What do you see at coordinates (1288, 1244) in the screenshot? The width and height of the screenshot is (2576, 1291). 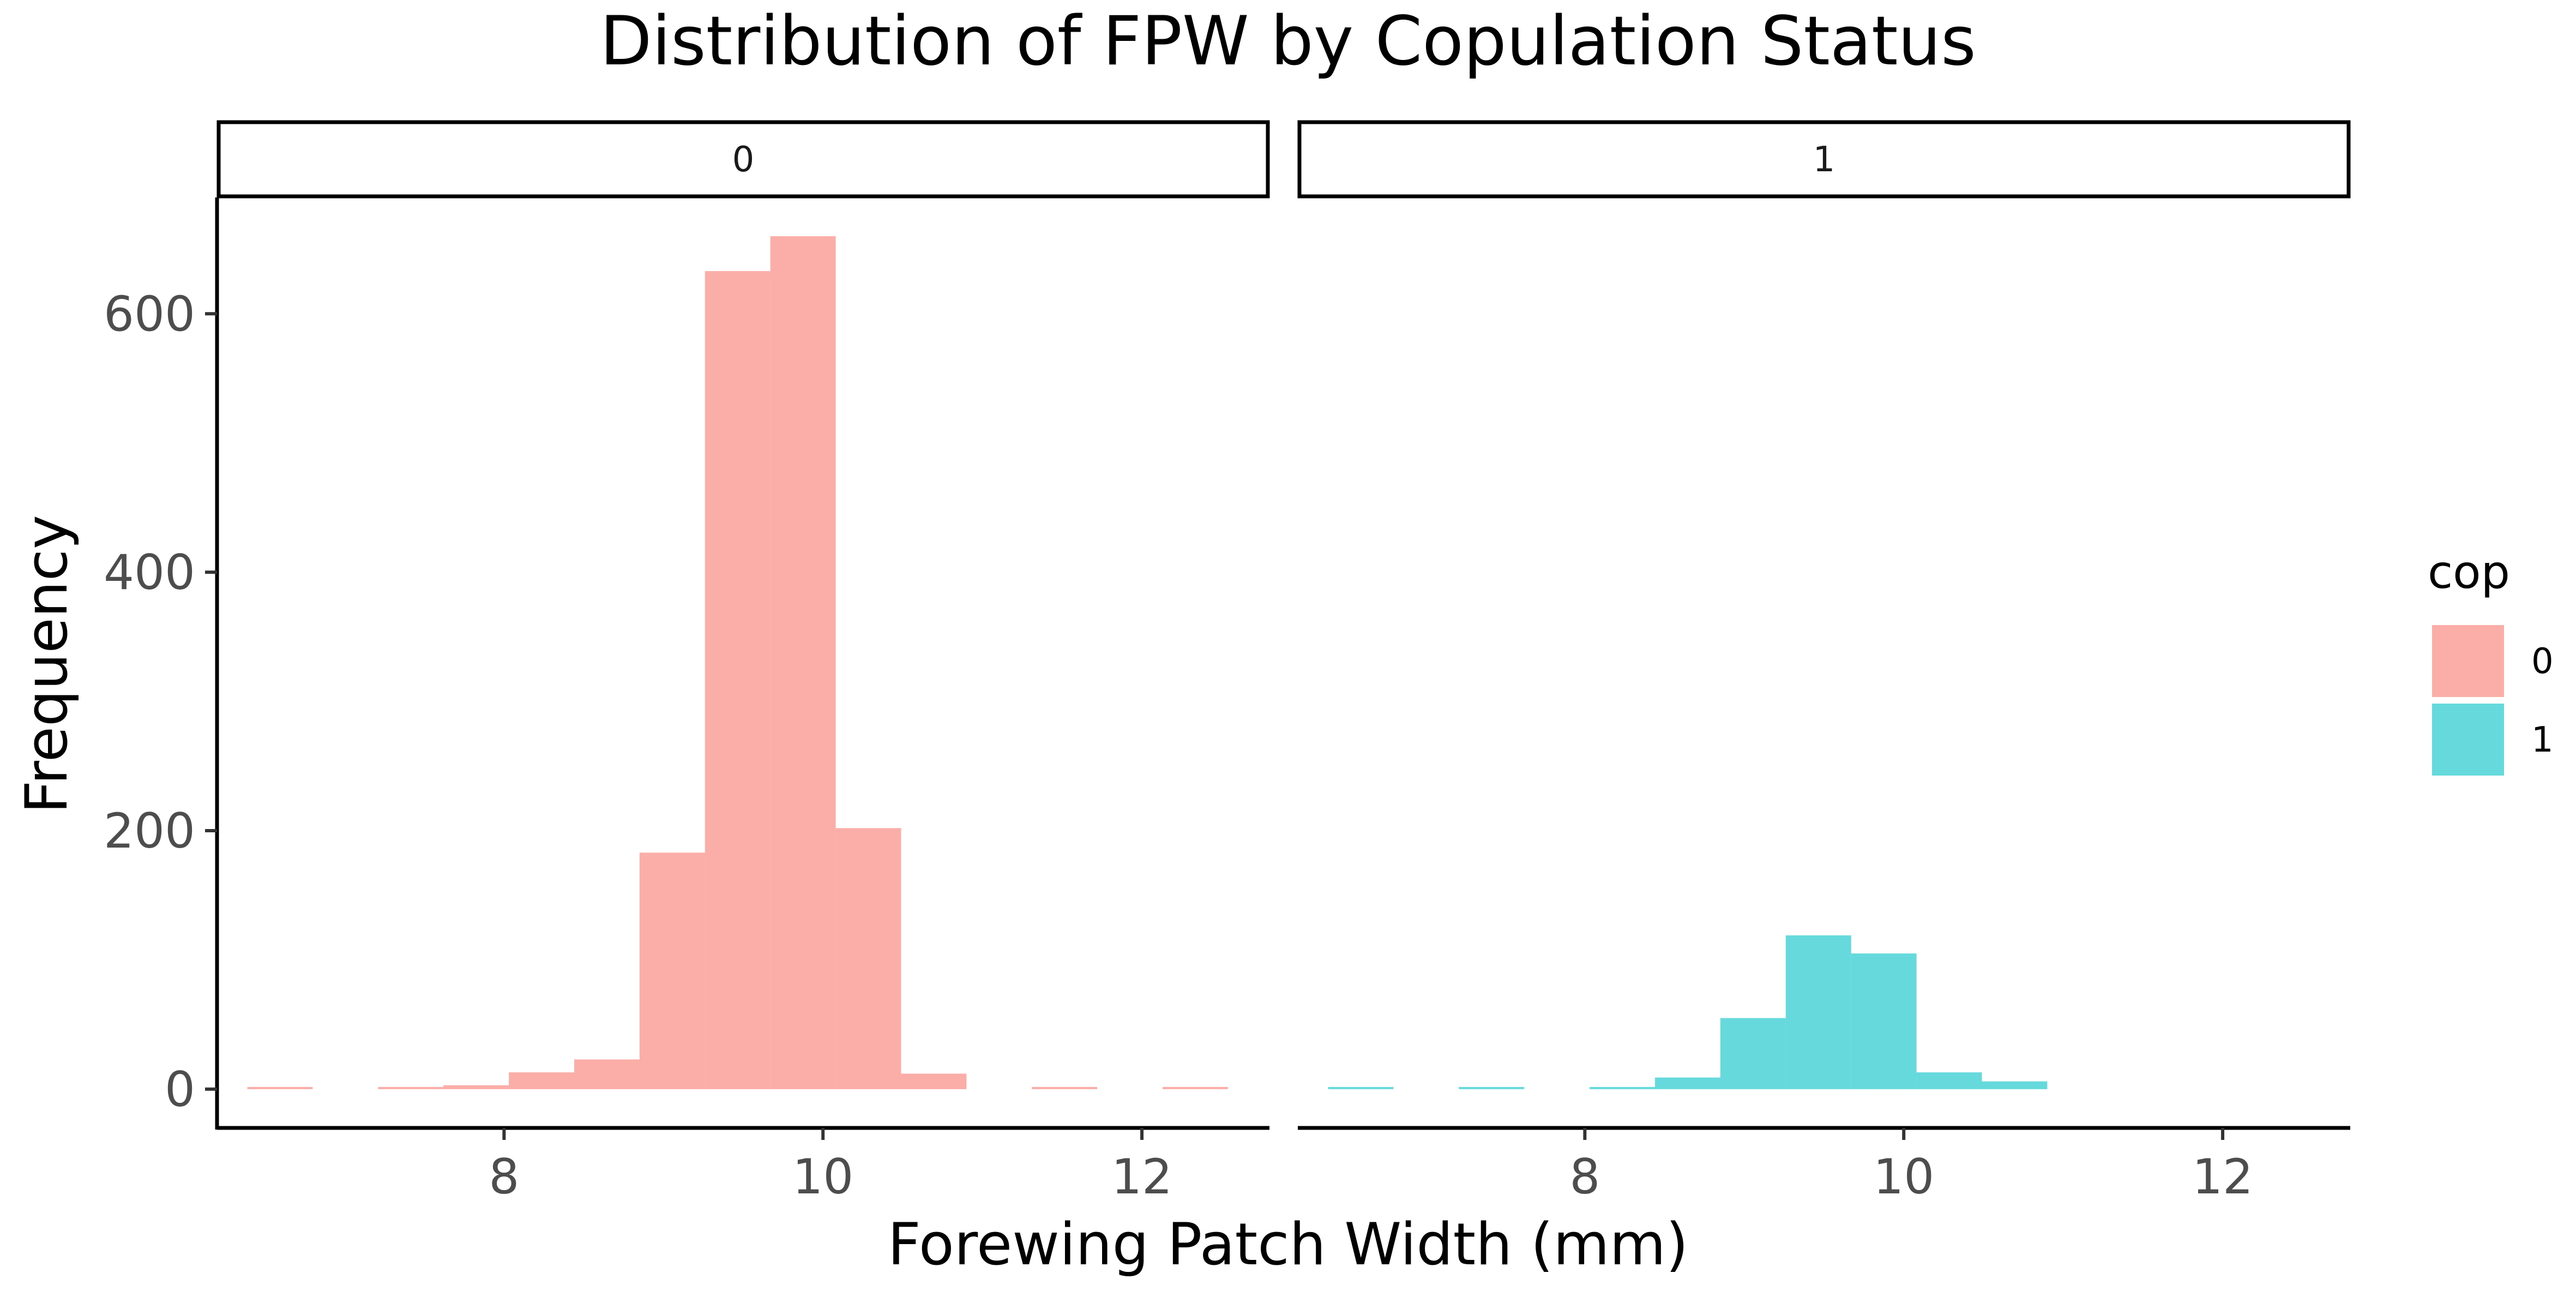 I see `x-axis-title: Forewing Patch Width (mm)` at bounding box center [1288, 1244].